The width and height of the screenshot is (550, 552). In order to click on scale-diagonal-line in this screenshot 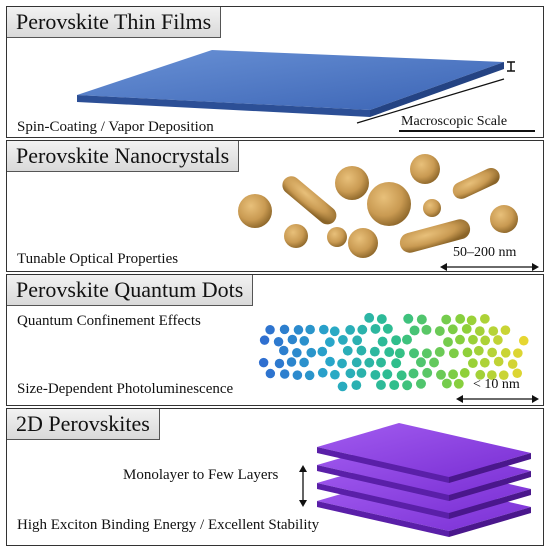, I will do `click(430, 101)`.